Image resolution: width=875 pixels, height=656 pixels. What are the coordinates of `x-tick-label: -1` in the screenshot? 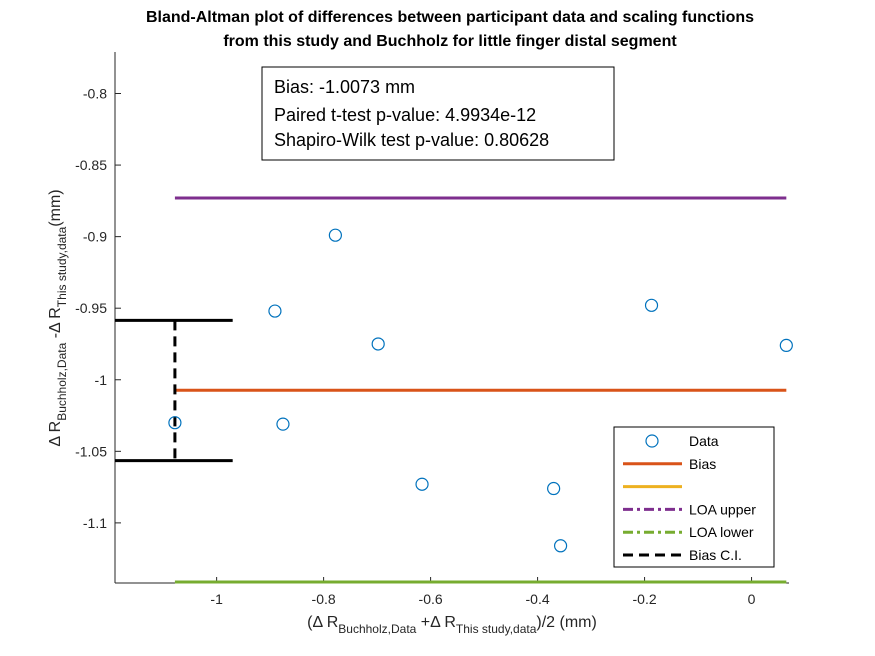 It's located at (216, 599).